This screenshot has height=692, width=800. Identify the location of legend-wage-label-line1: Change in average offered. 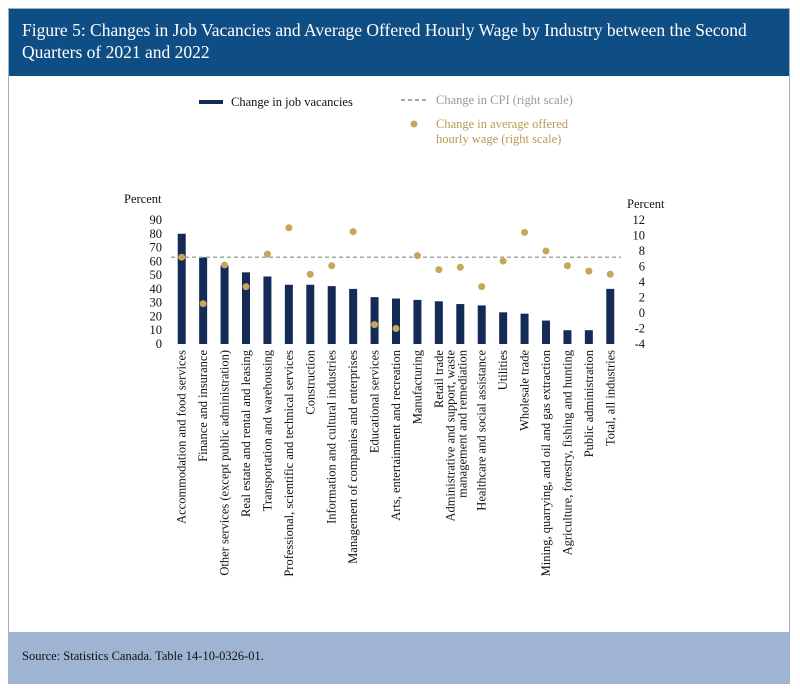
(502, 124).